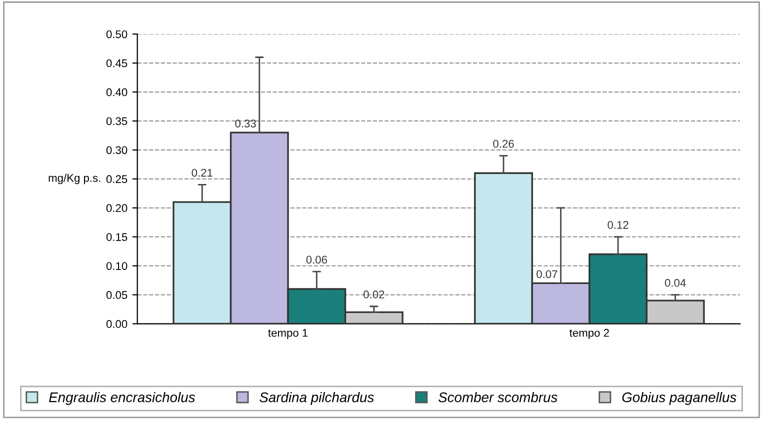 This screenshot has width=763, height=426. What do you see at coordinates (117, 63) in the screenshot?
I see `y-tick-label: 0.45` at bounding box center [117, 63].